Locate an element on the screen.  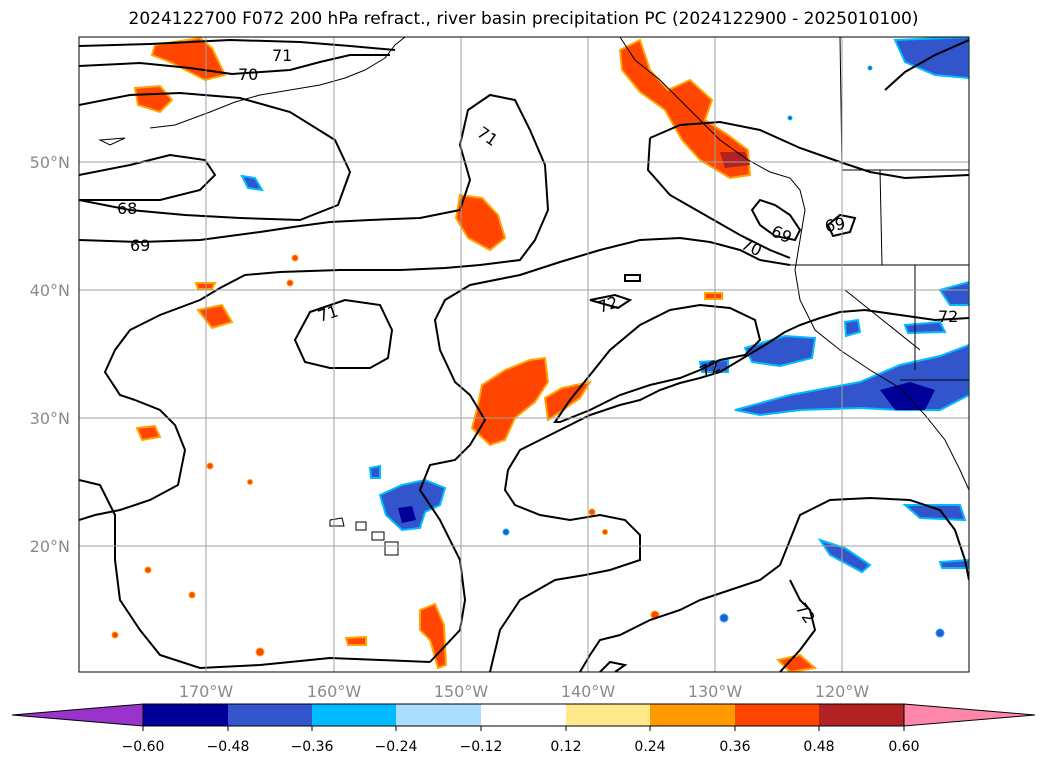
colorbar-tick-label: 0.36 is located at coordinates (734, 747).